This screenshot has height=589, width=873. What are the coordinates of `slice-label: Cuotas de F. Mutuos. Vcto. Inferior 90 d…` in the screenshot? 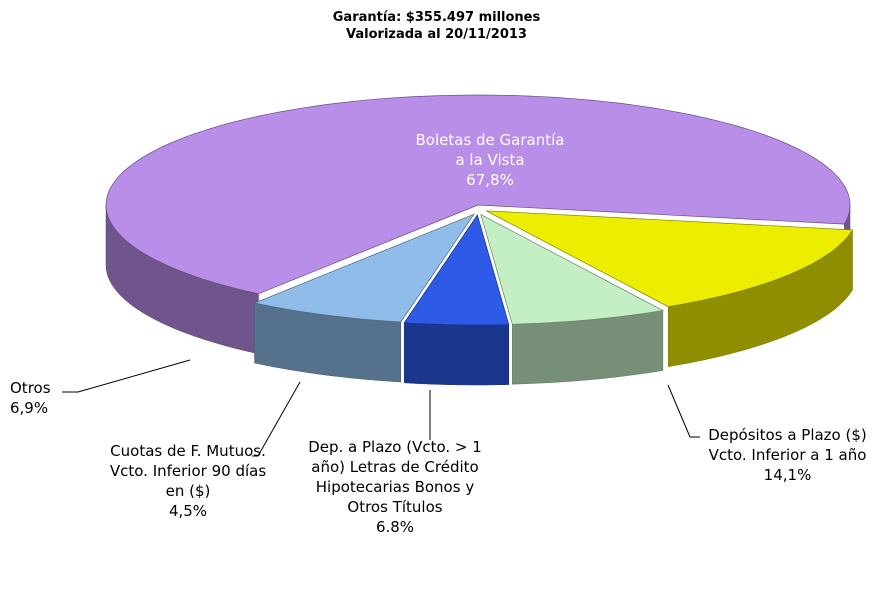 It's located at (188, 481).